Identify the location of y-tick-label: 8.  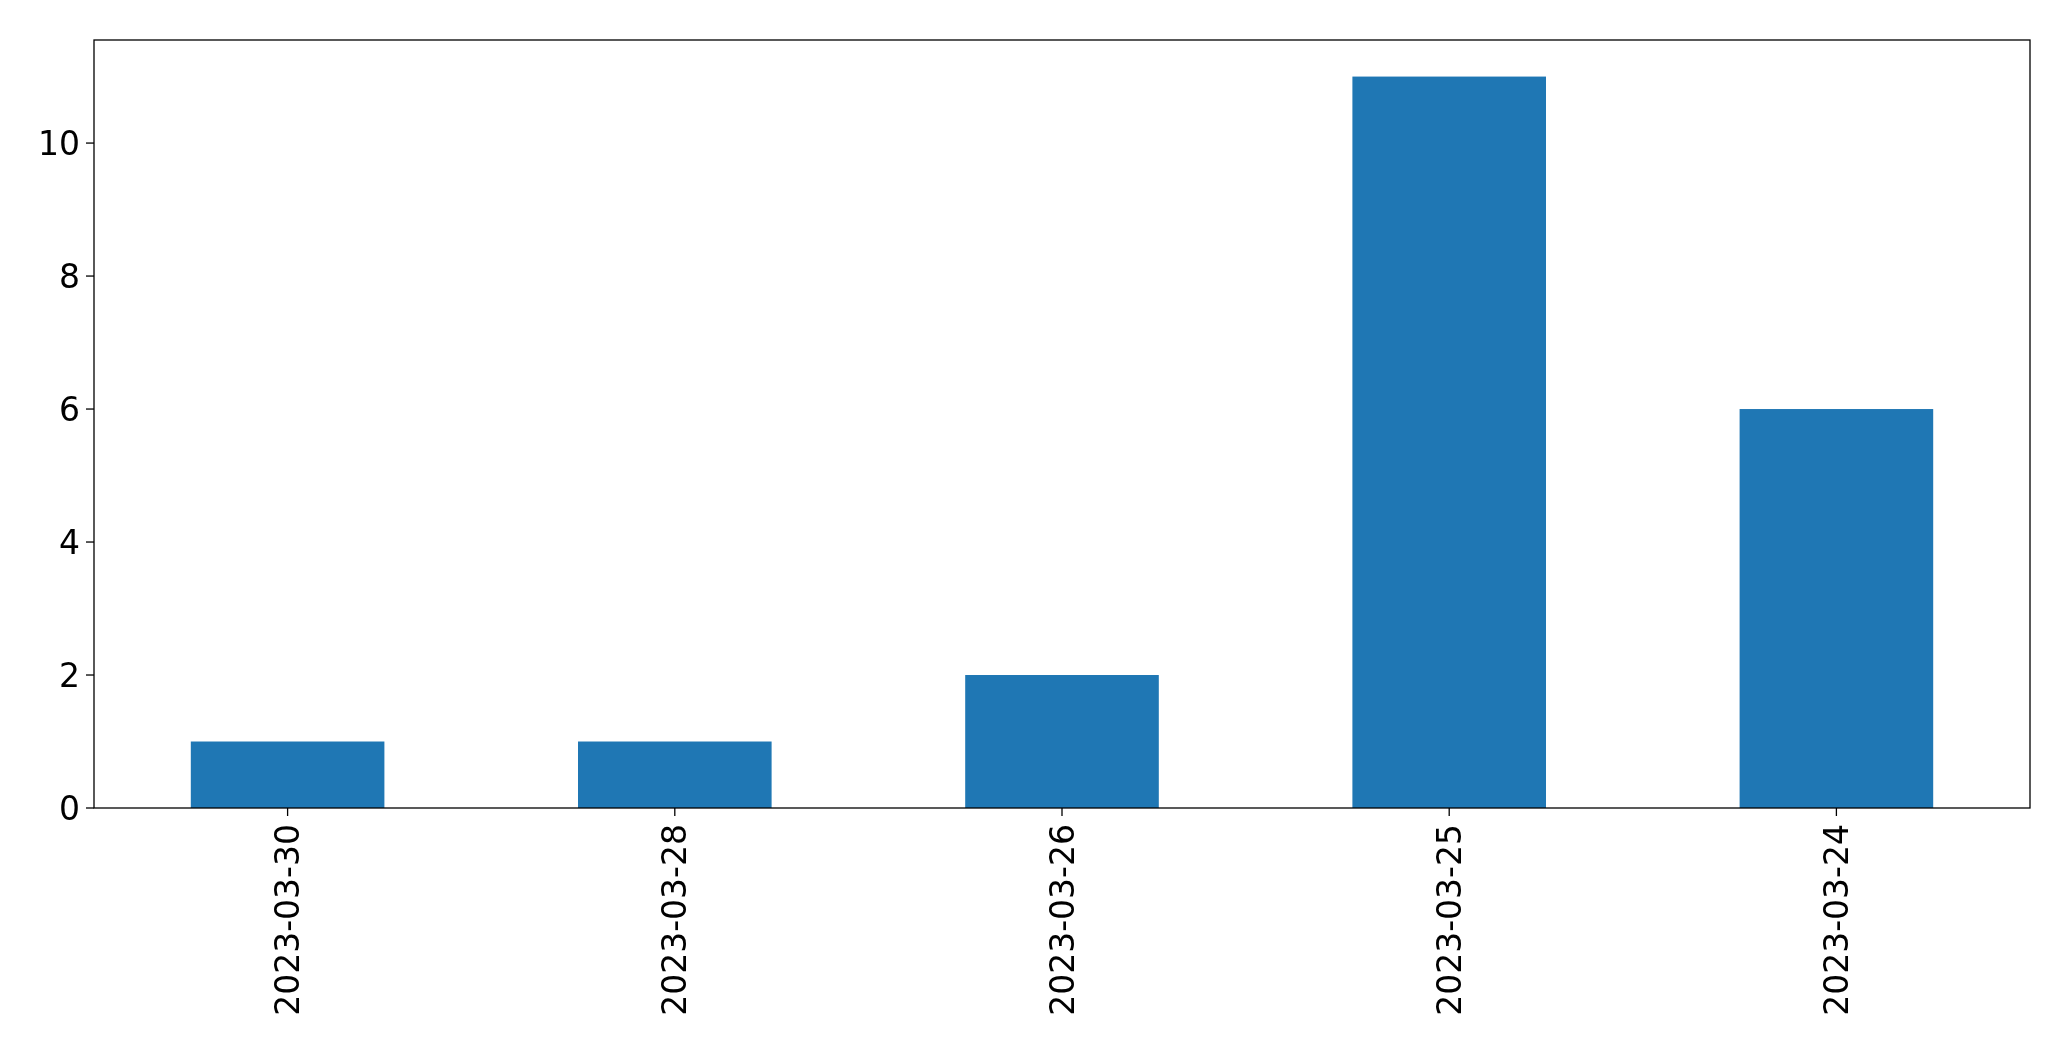
(69, 276).